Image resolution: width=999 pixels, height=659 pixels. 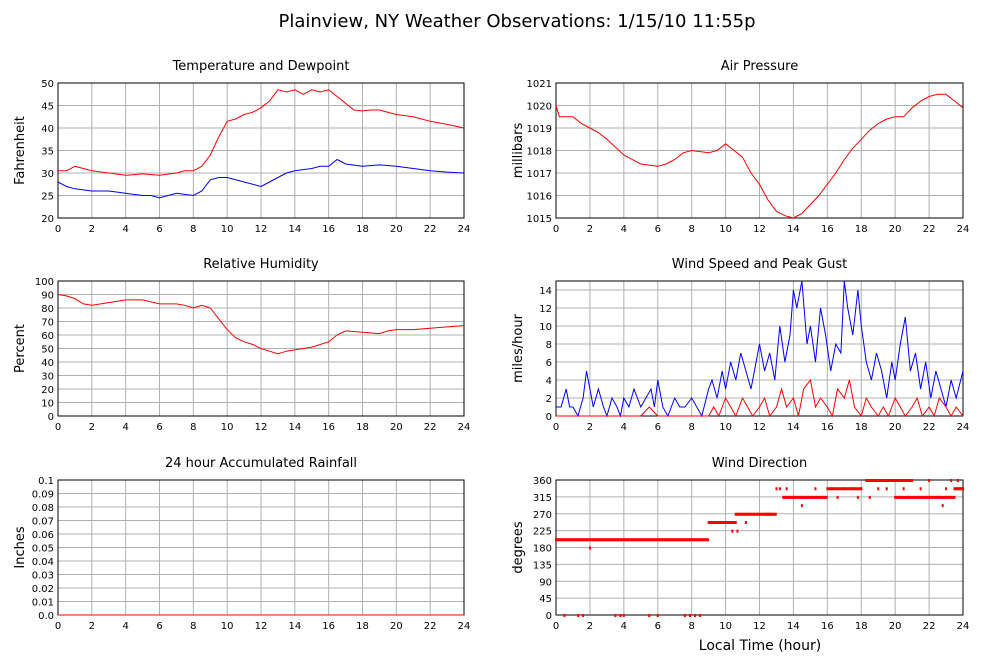 I want to click on x-tick-label: 22, so click(x=430, y=427).